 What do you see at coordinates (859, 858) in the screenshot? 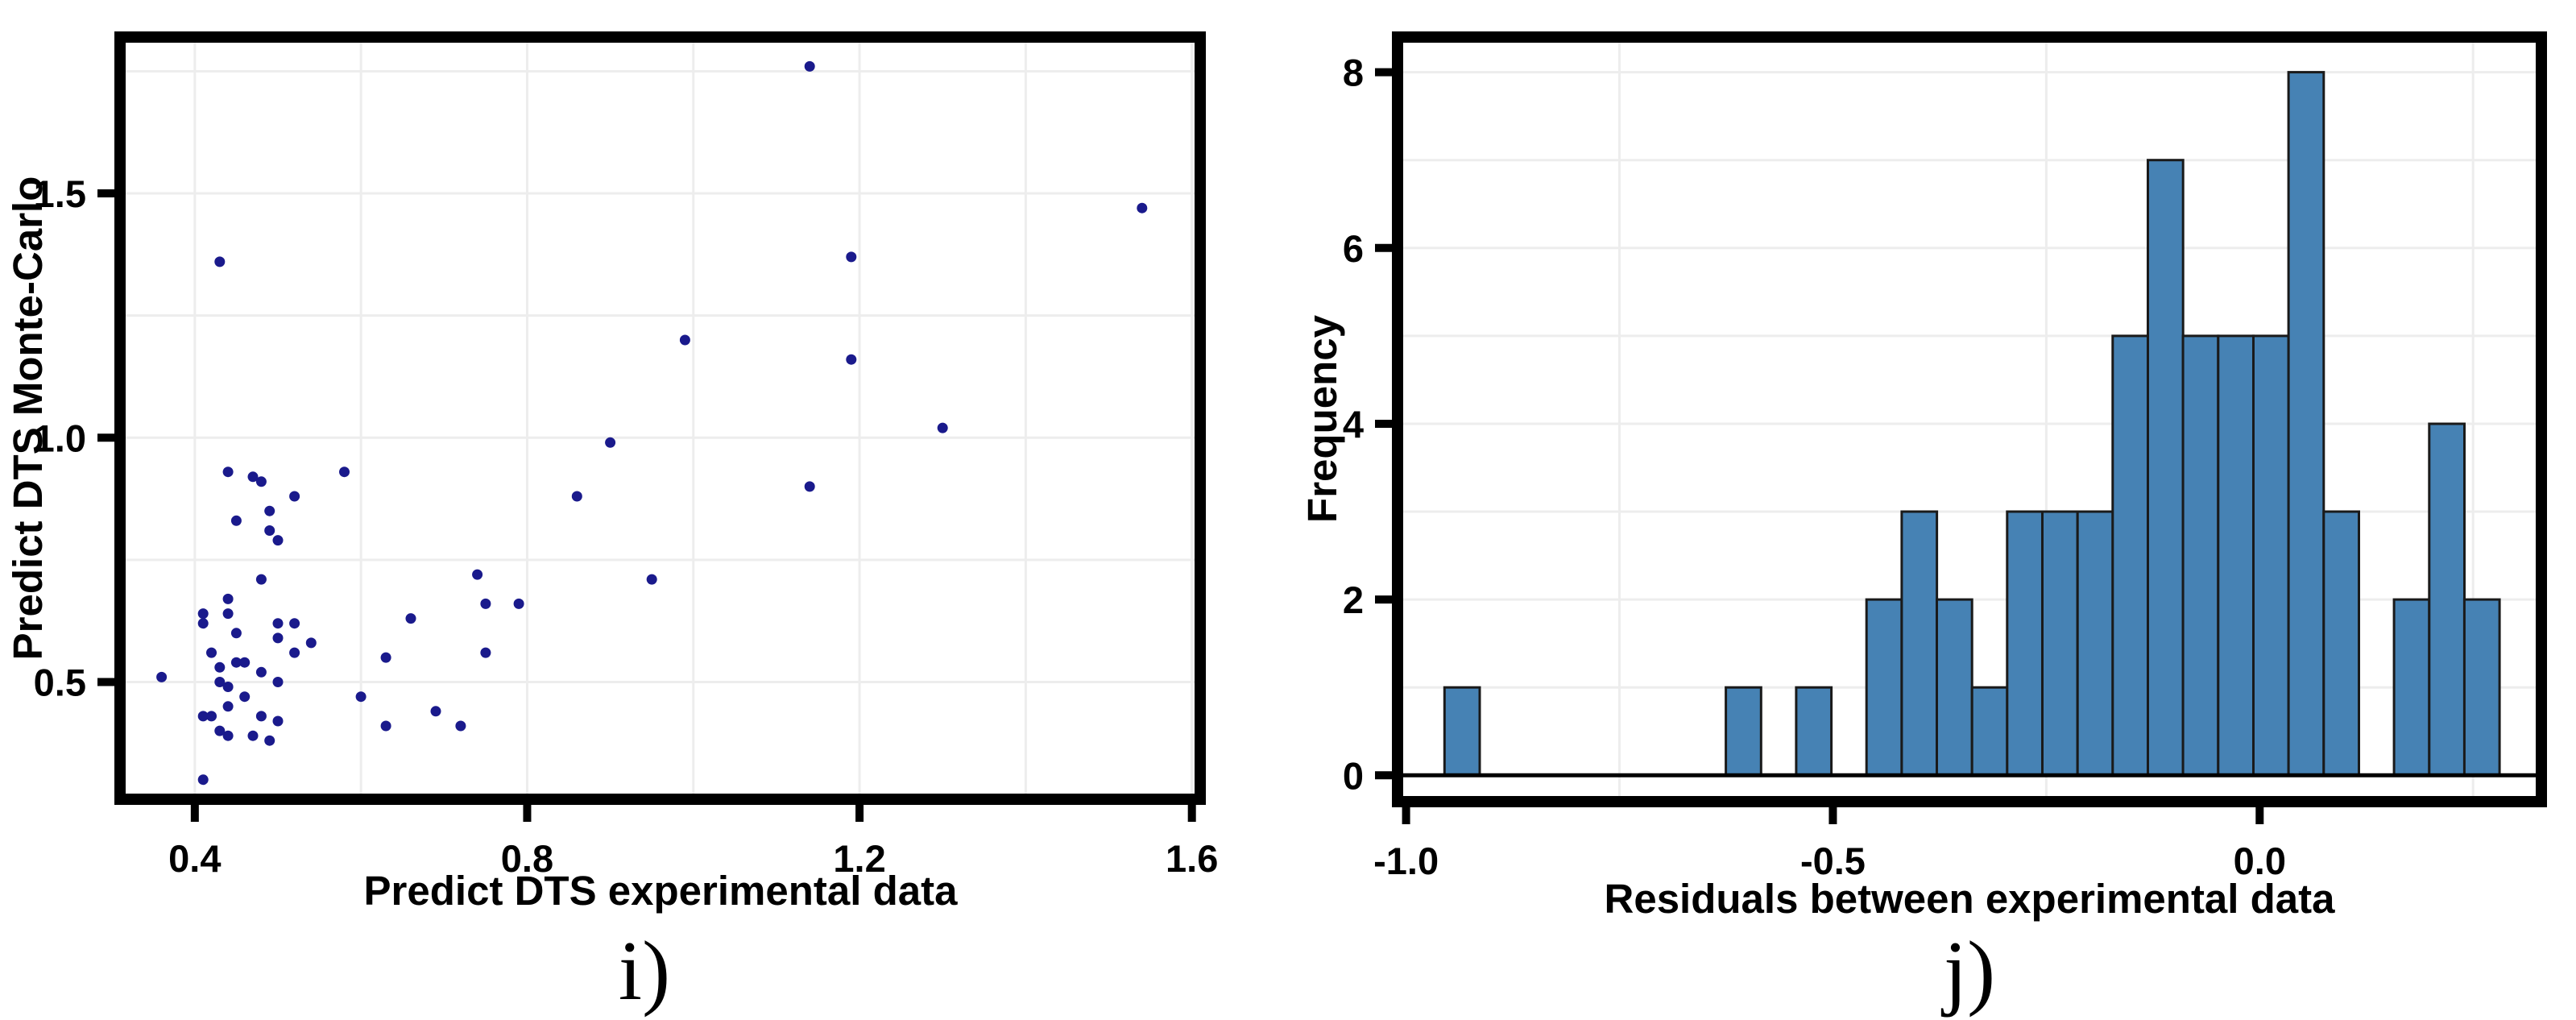
I see `x-tick-label: 1.2` at bounding box center [859, 858].